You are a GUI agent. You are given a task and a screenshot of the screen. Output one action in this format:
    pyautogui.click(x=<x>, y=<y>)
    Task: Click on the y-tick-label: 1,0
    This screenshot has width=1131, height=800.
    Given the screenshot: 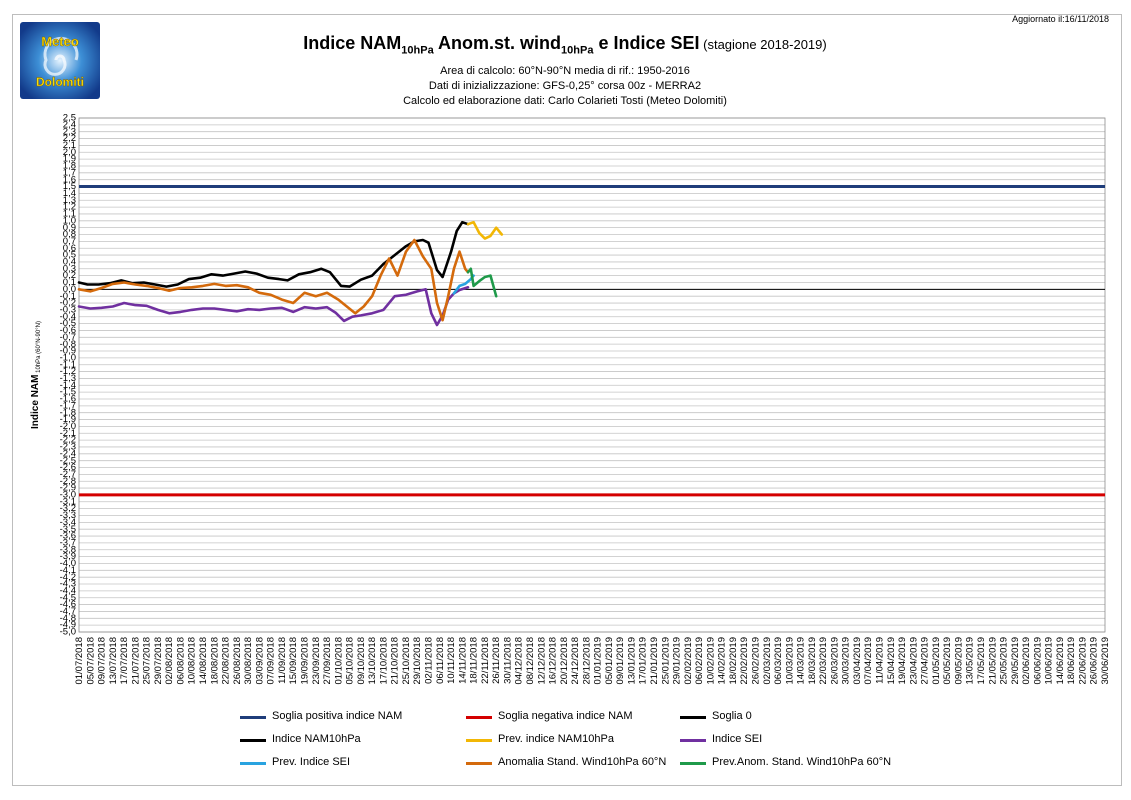 What is the action you would take?
    pyautogui.click(x=69, y=220)
    